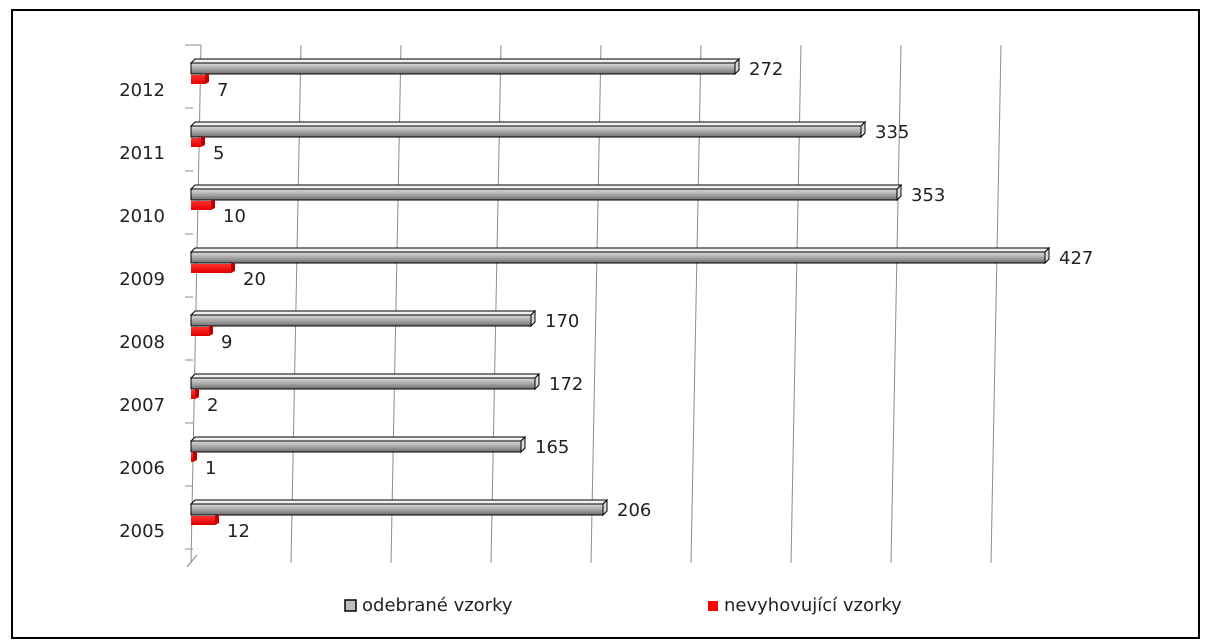 The width and height of the screenshot is (1214, 641). What do you see at coordinates (350, 605) in the screenshot?
I see `legend-swatch-odebrane` at bounding box center [350, 605].